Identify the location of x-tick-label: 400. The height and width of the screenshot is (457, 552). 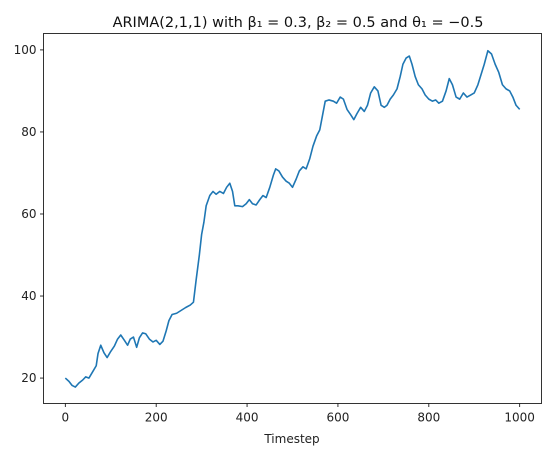
(247, 418).